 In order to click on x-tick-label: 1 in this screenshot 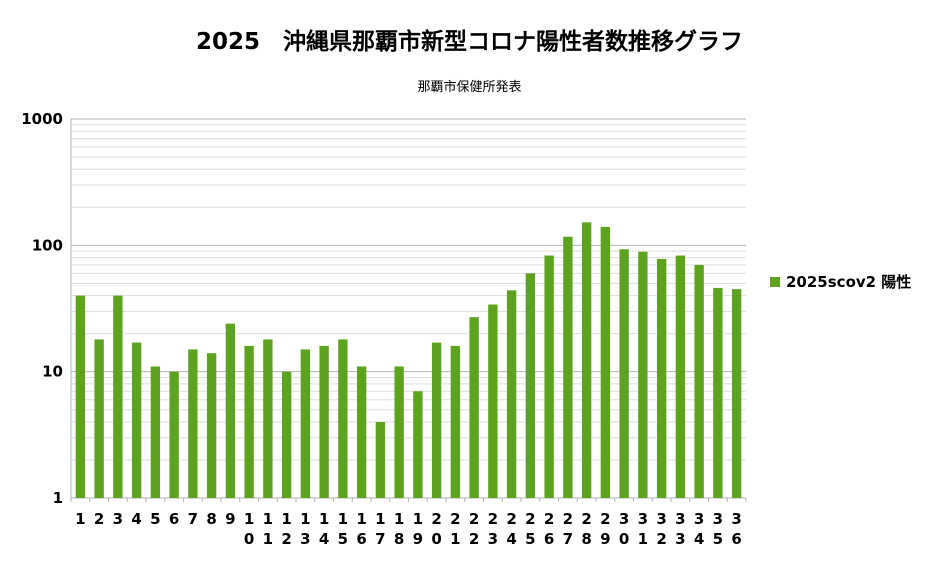, I will do `click(80, 519)`.